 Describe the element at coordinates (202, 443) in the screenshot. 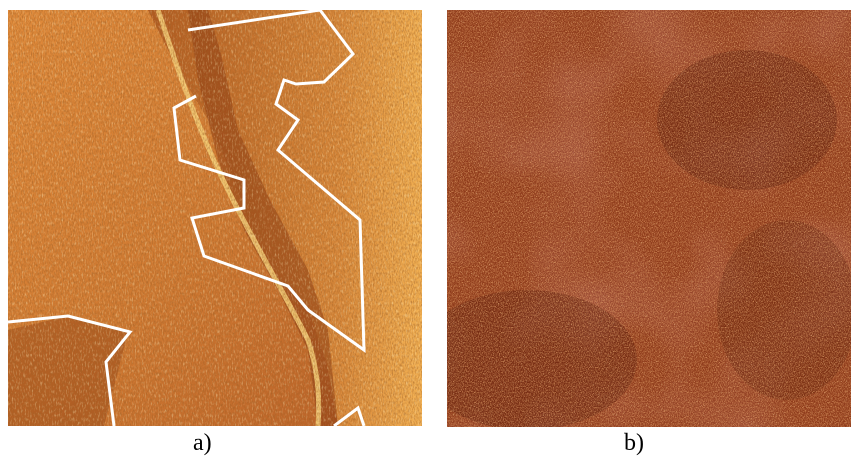

I see `caption-a: a)` at that location.